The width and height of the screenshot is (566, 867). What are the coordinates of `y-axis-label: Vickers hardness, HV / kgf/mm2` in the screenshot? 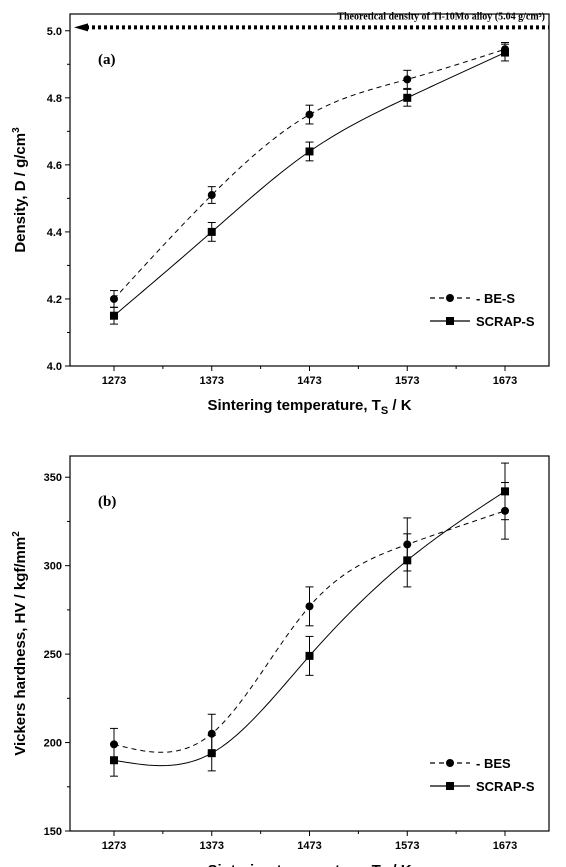 It's located at (20, 643).